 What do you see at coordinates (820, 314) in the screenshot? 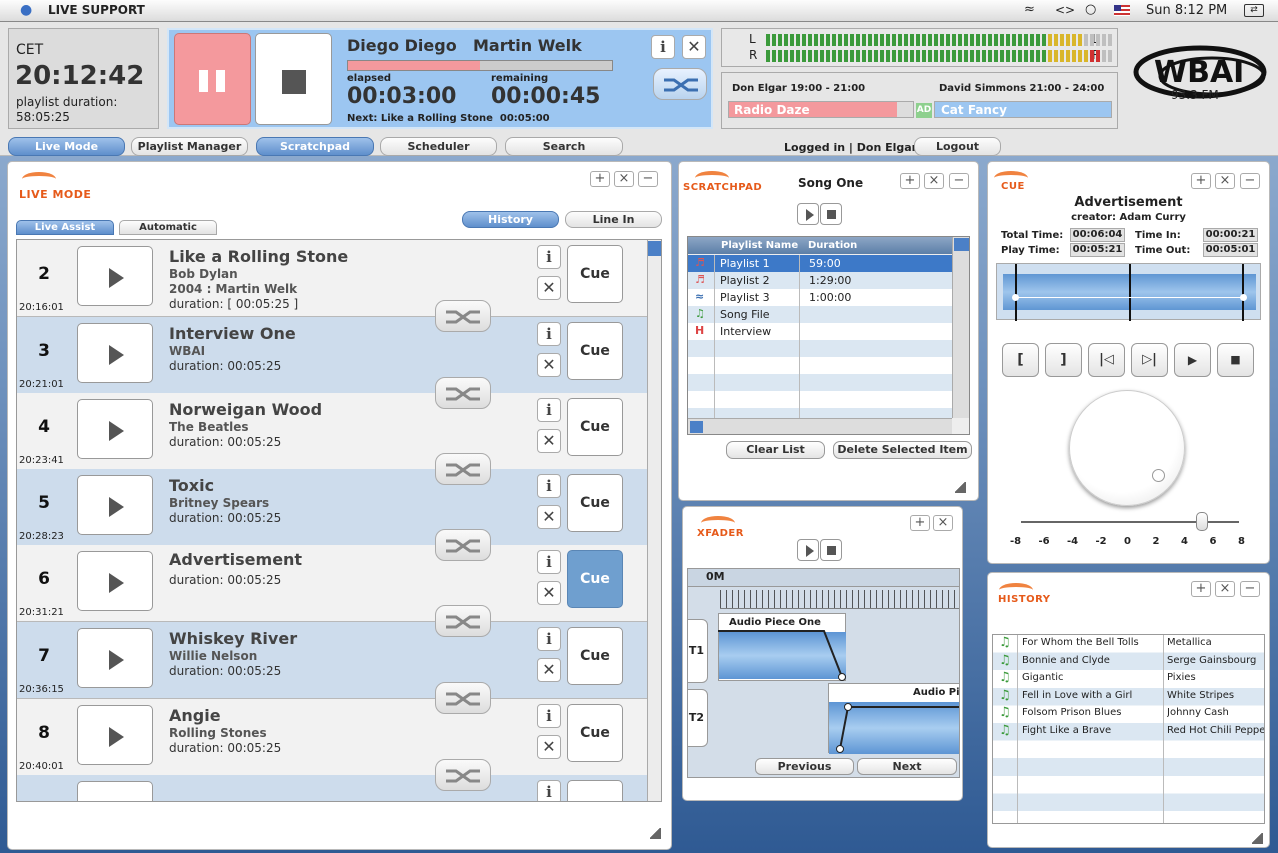
I see `list-item: ♫ Song File` at bounding box center [820, 314].